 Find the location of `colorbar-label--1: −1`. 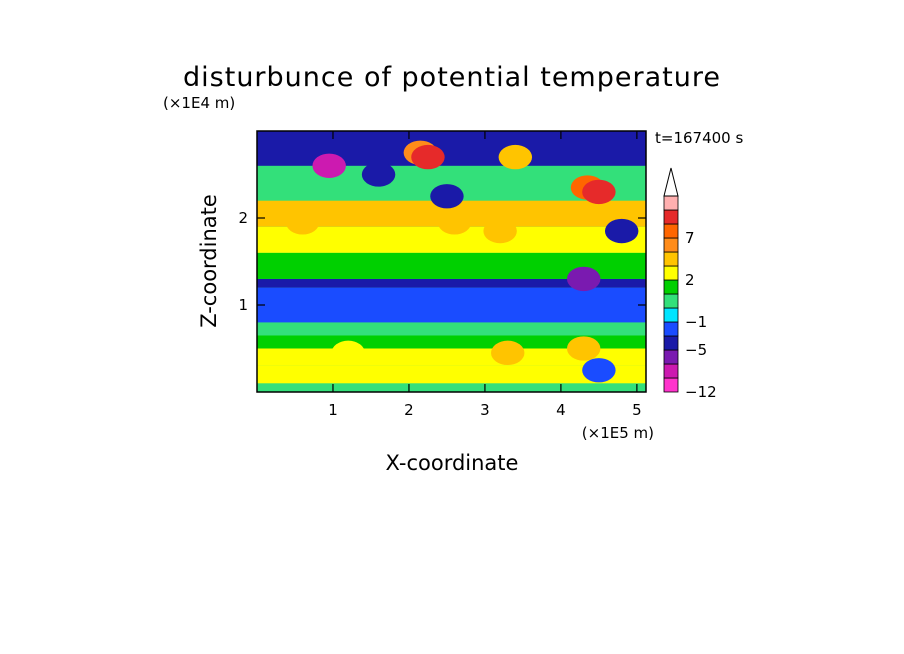

colorbar-label--1: −1 is located at coordinates (696, 322).